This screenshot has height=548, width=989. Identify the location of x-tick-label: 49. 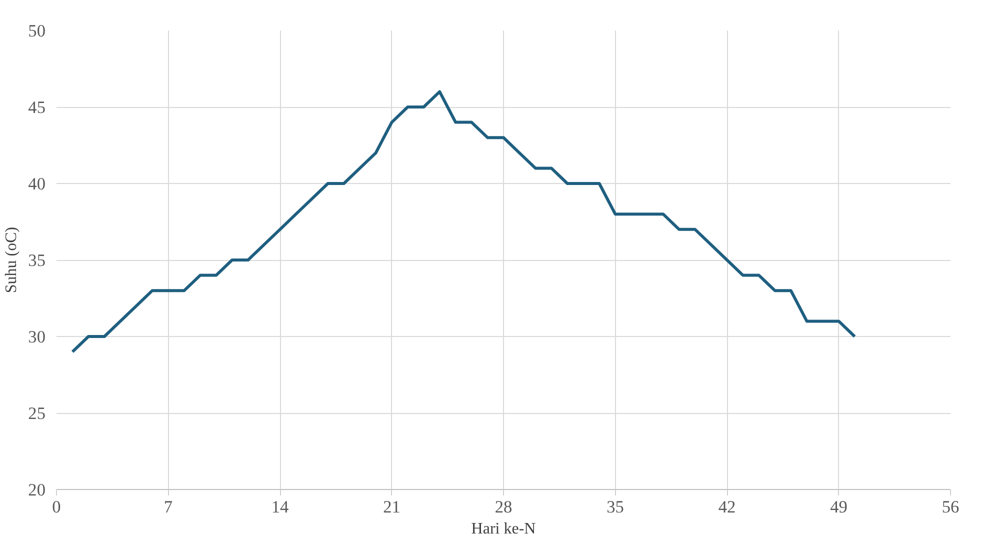
(839, 507).